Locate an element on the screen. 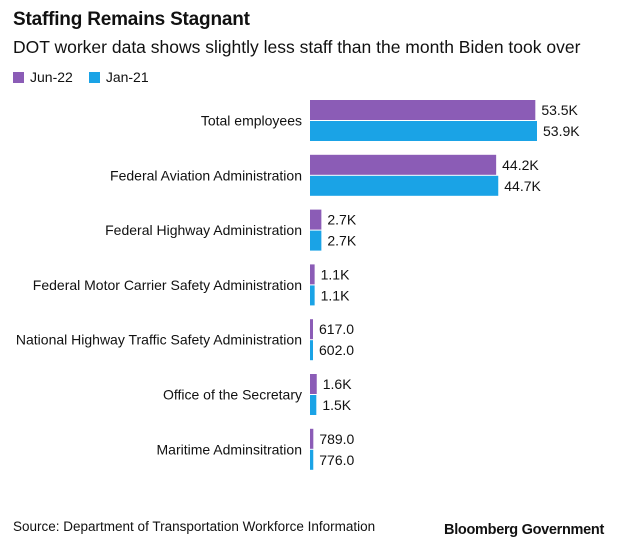 Image resolution: width=620 pixels, height=547 pixels. bar-jun-22-federal-aviation-administration is located at coordinates (403, 164).